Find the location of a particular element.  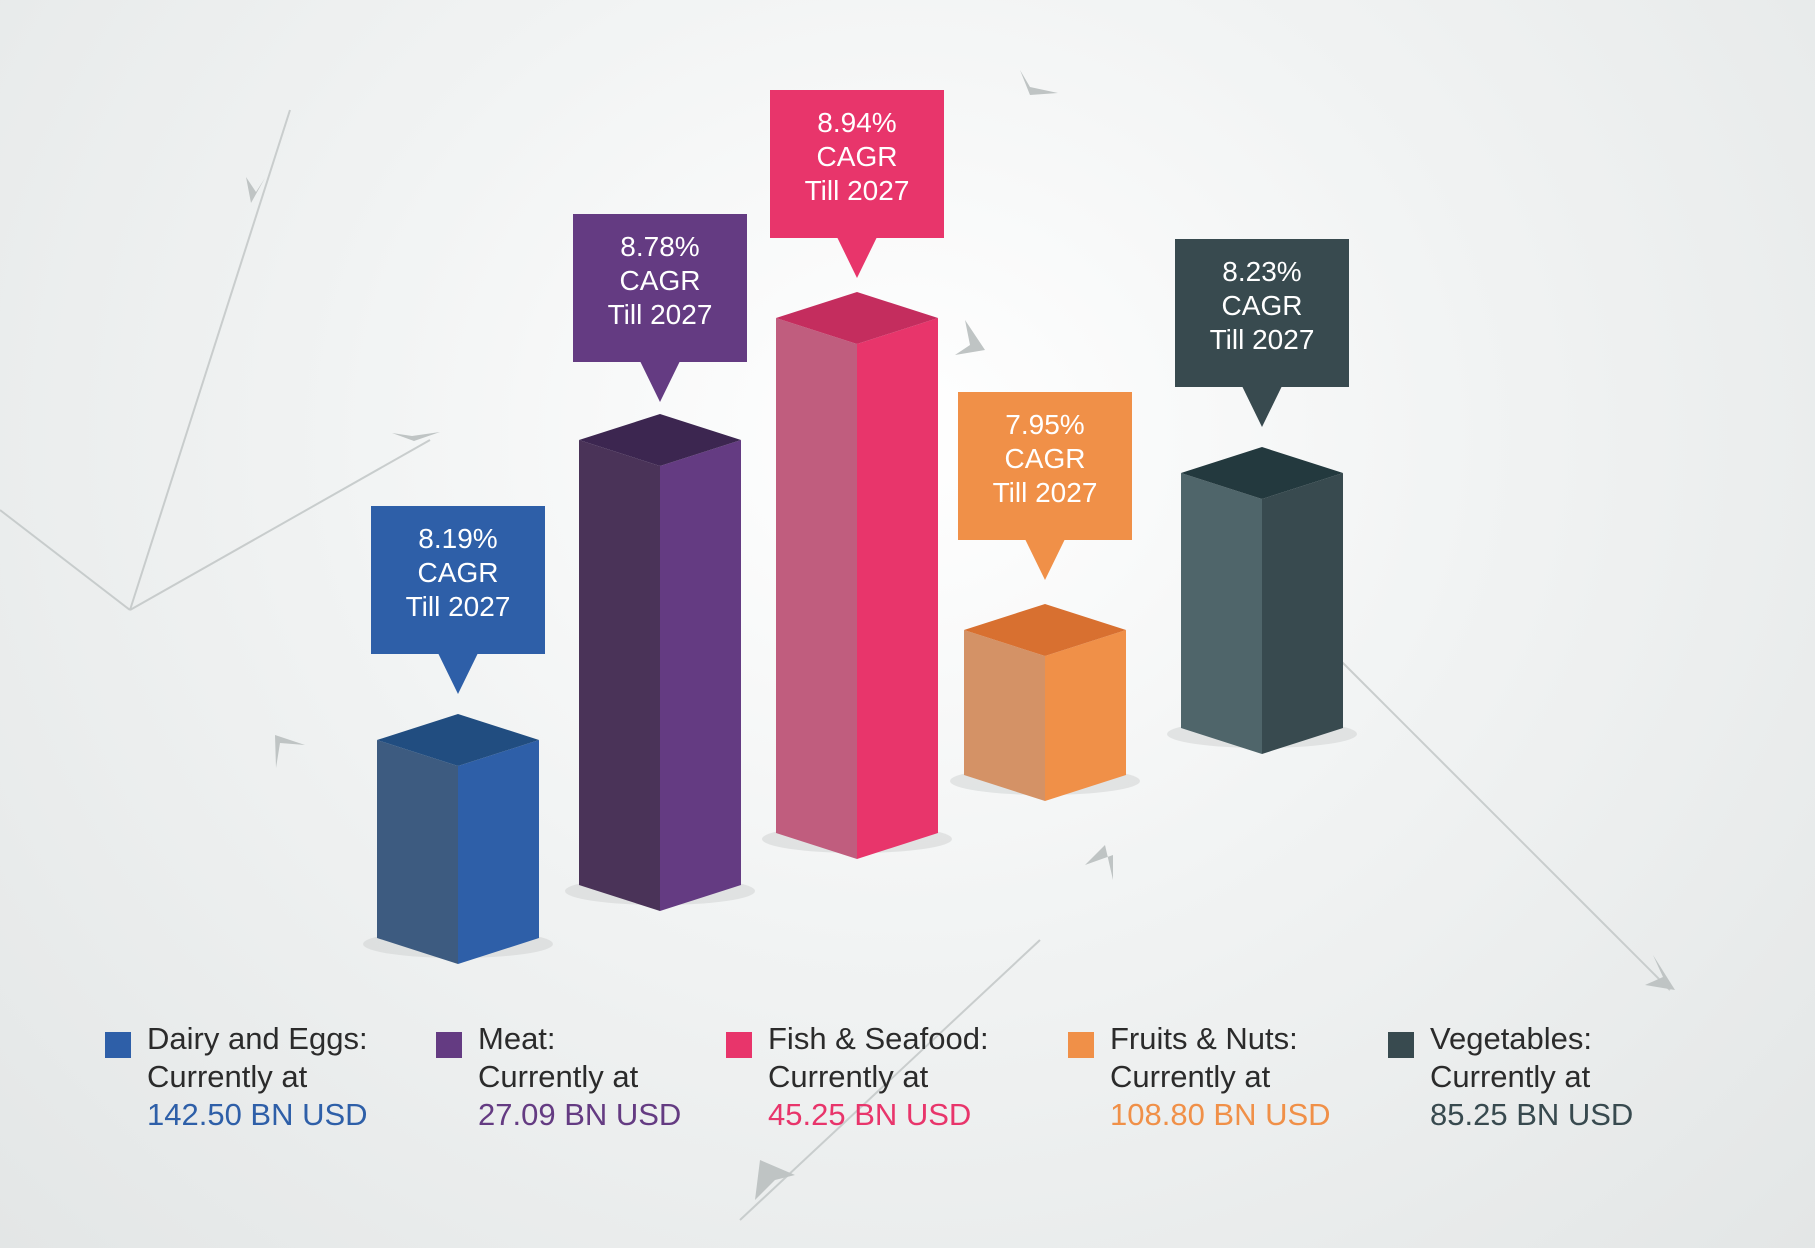

callout-box-vegetables is located at coordinates (1262, 313).